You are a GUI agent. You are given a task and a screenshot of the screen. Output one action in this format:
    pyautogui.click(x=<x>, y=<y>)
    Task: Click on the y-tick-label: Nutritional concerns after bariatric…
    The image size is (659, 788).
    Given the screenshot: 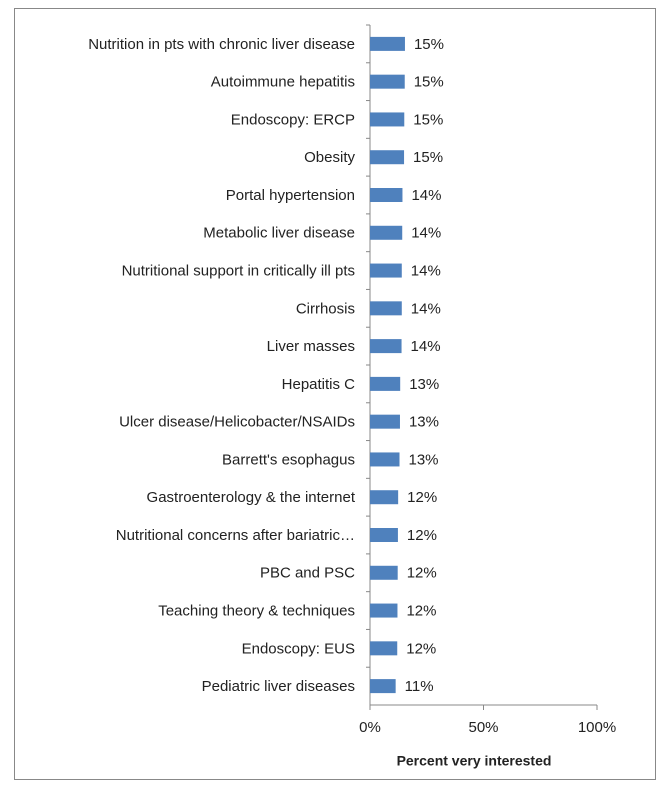 What is the action you would take?
    pyautogui.click(x=235, y=535)
    